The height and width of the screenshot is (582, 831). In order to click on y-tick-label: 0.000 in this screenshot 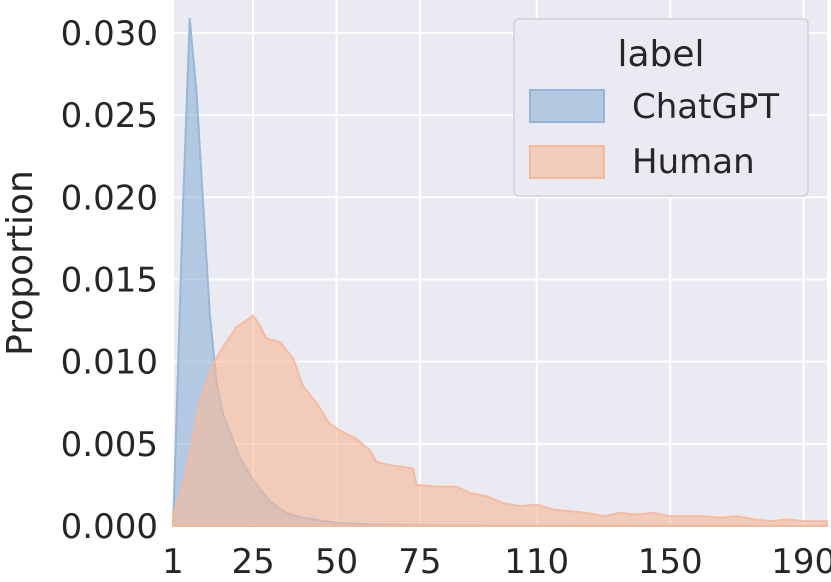, I will do `click(109, 527)`.